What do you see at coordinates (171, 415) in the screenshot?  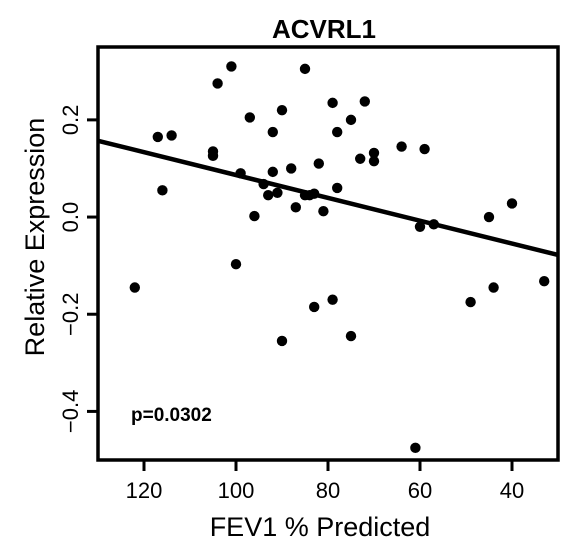 I see `p-value-annotation: p=0.0302` at bounding box center [171, 415].